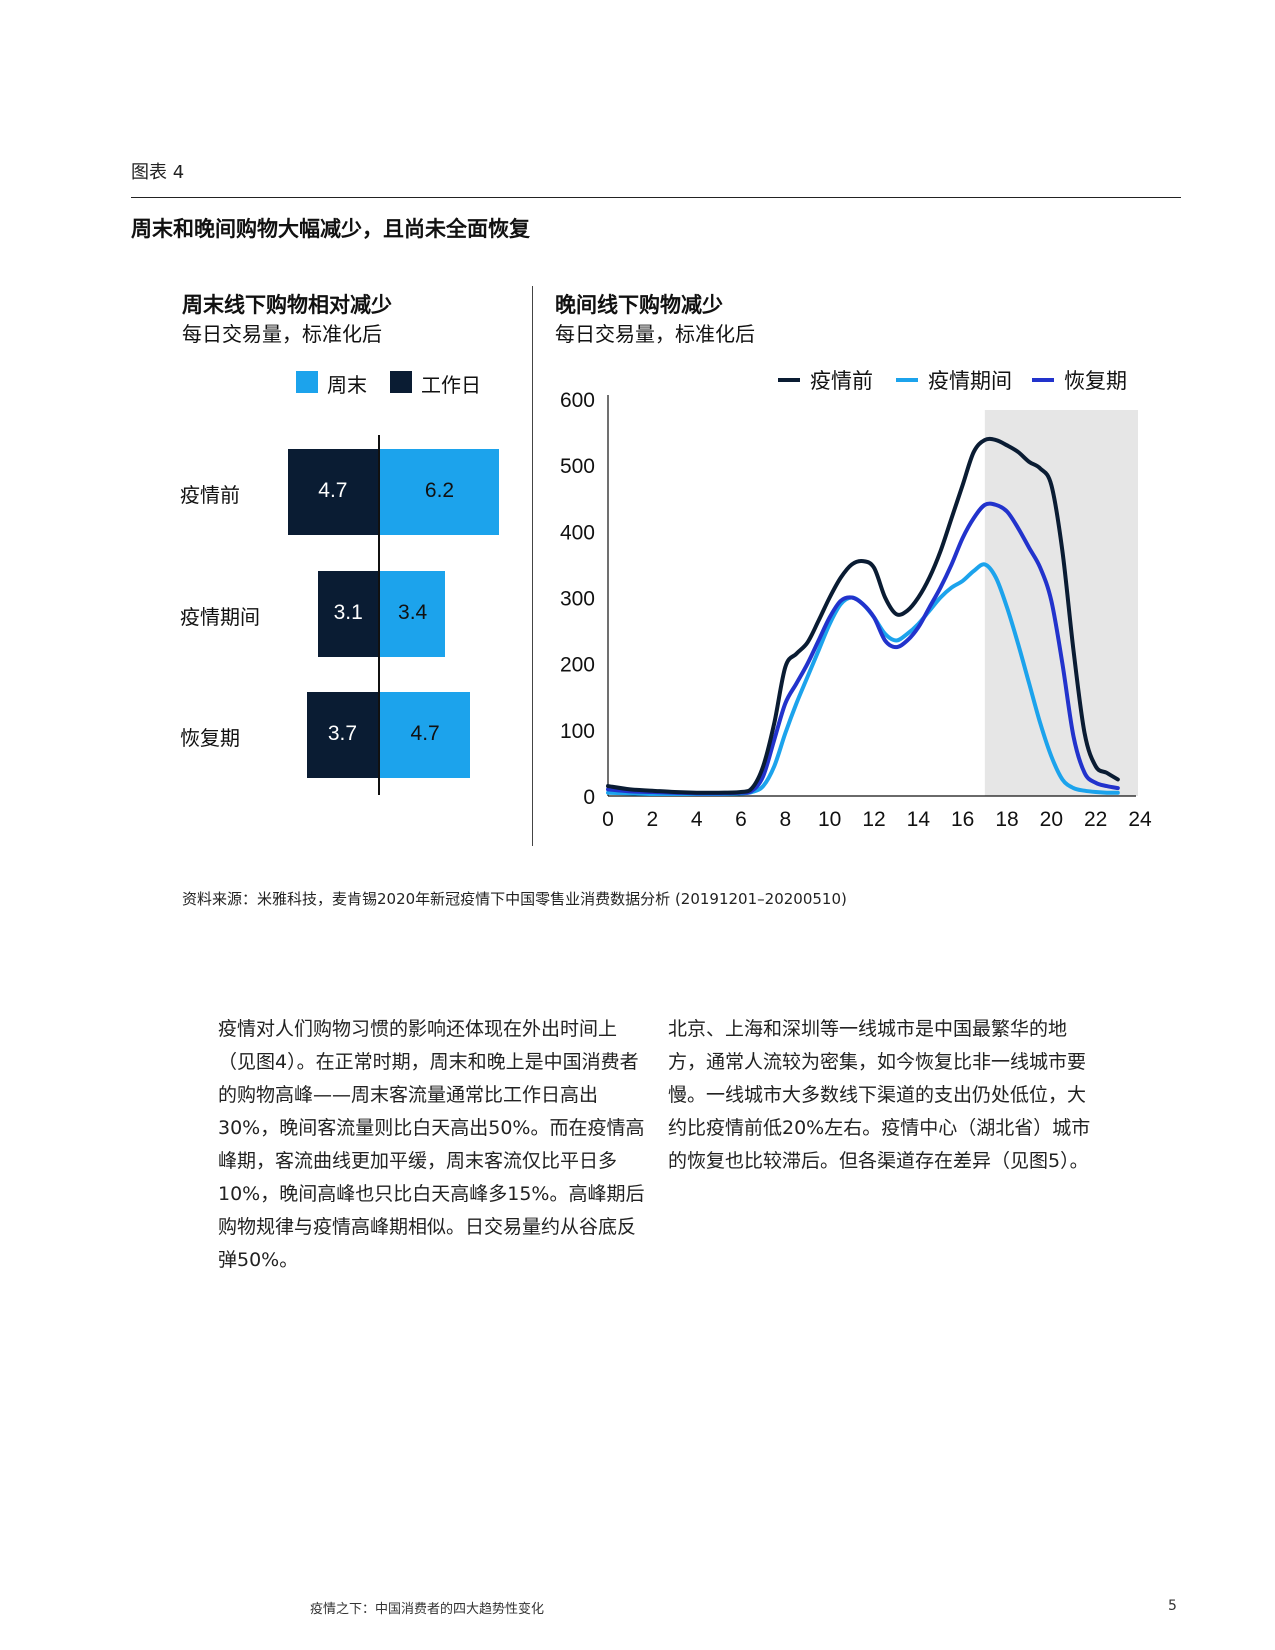  I want to click on footer-title: 疫情之下：中国消费者的四大趋势性变化, so click(427, 1609).